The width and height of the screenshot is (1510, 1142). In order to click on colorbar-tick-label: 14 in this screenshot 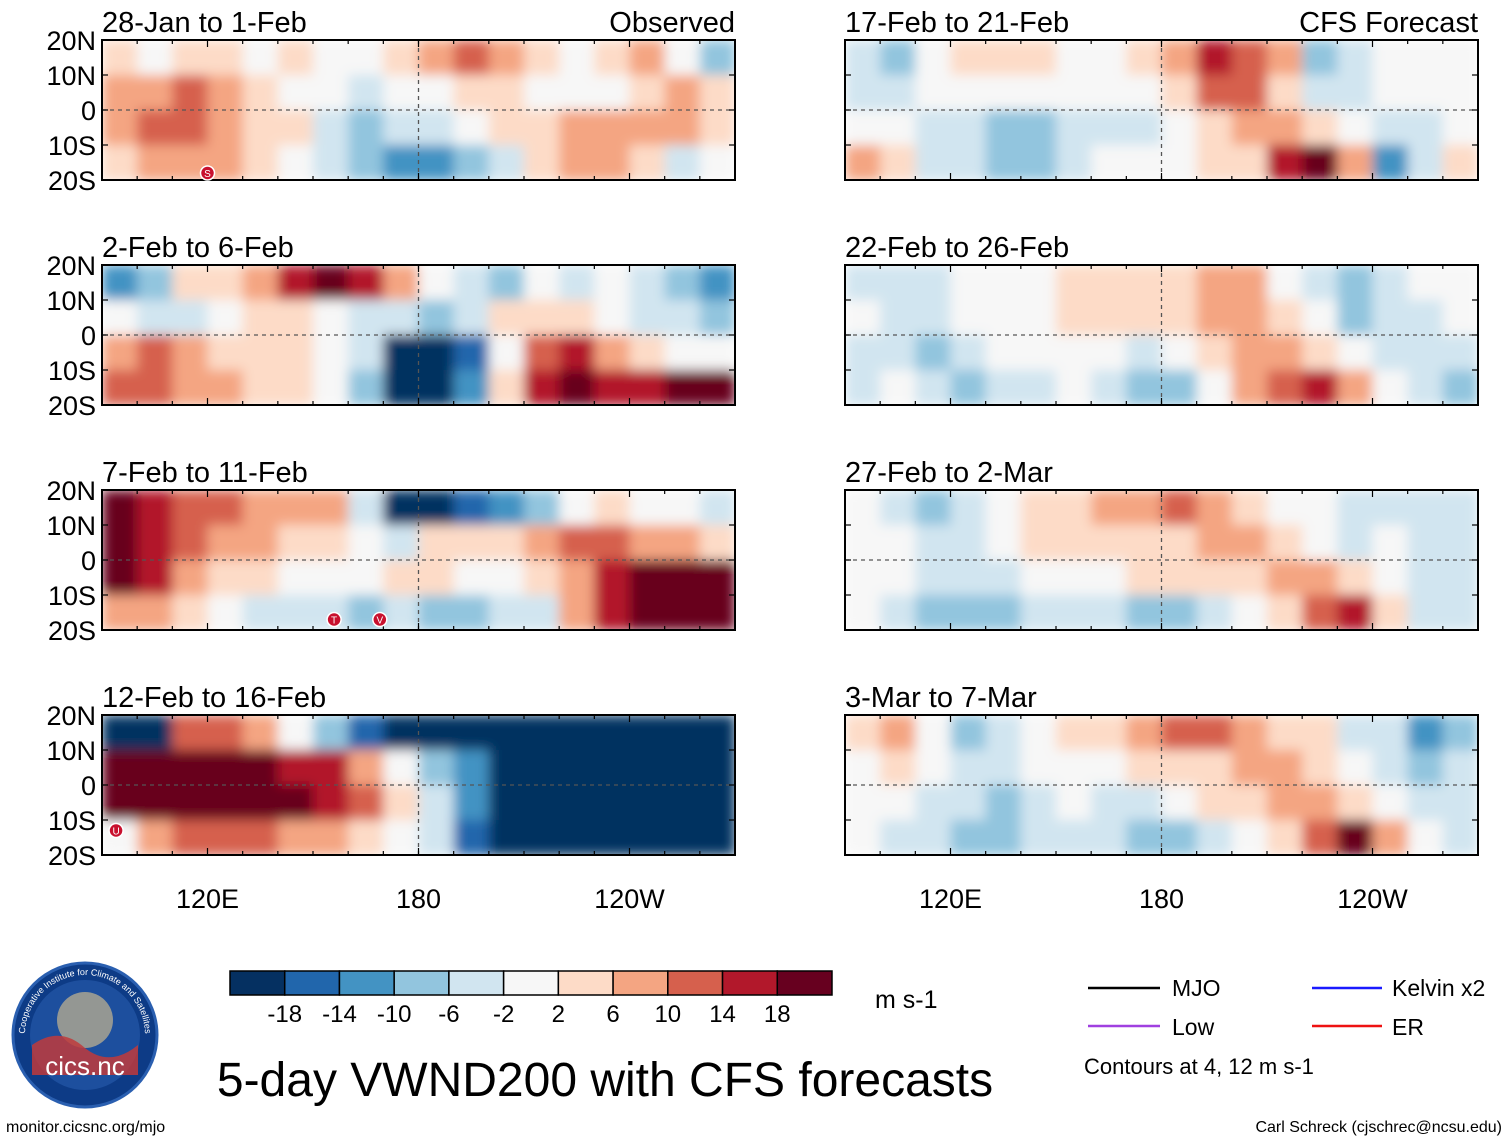, I will do `click(722, 1014)`.